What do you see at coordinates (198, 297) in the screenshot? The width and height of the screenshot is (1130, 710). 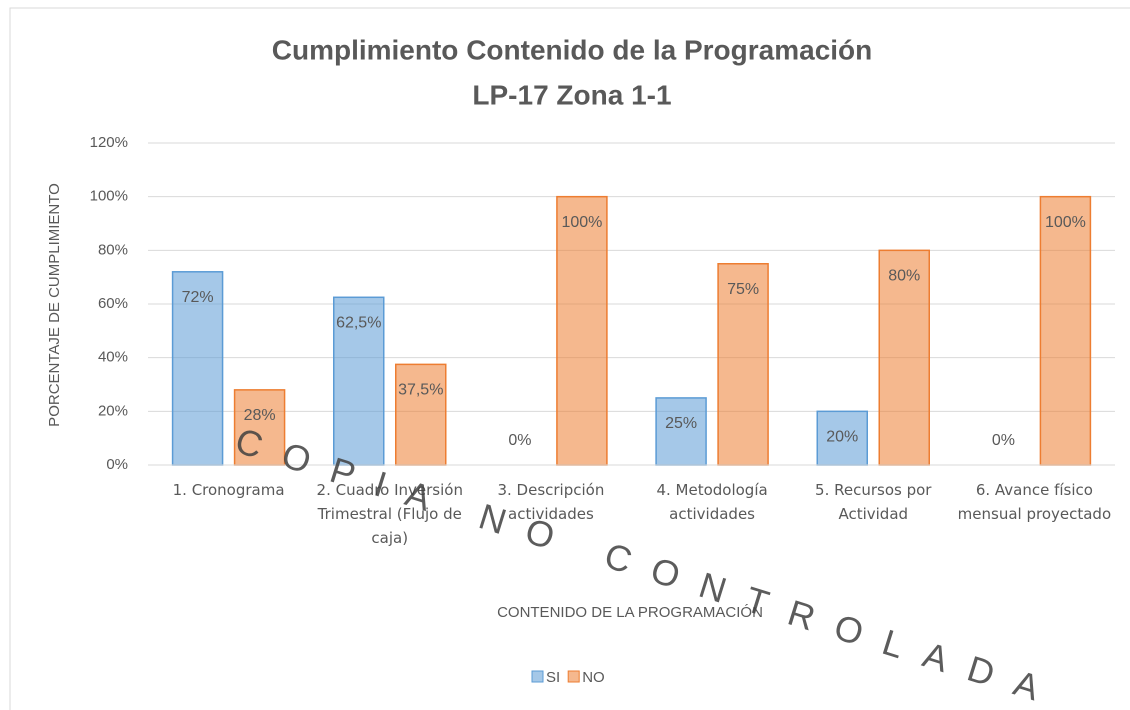 I see `data-label: 72%` at bounding box center [198, 297].